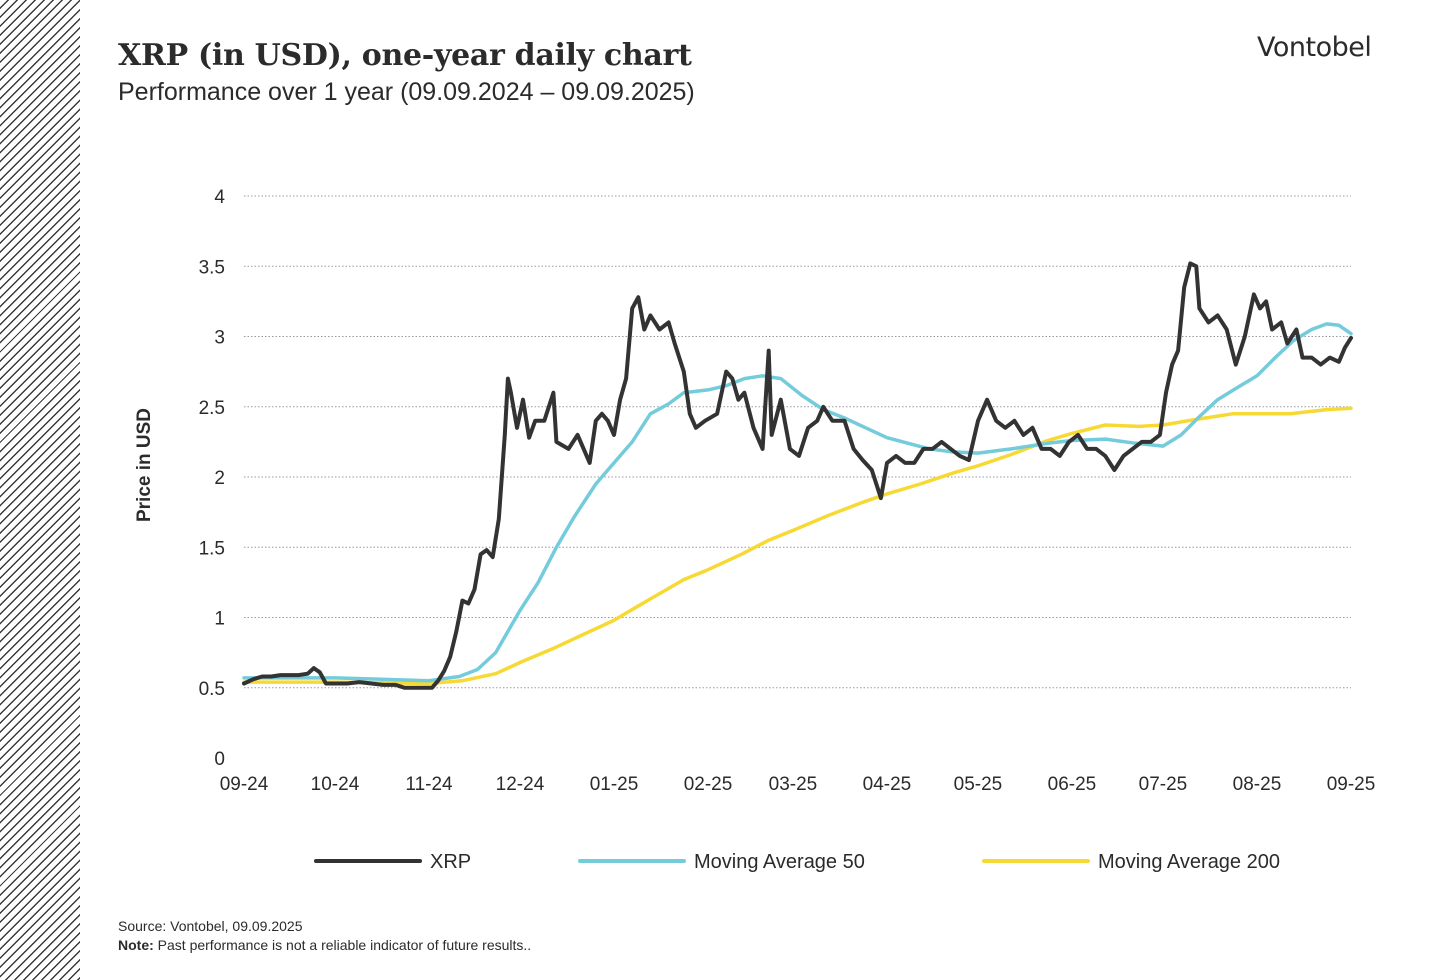  I want to click on x-tick-label: 01-25, so click(614, 784).